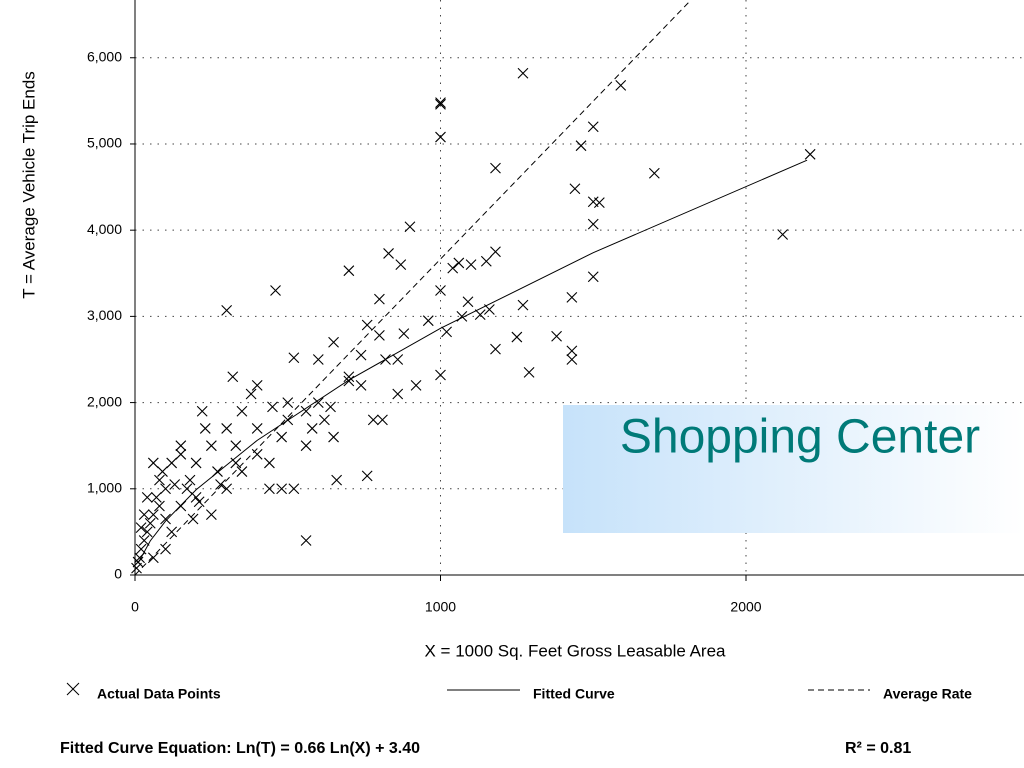 The height and width of the screenshot is (768, 1024). Describe the element at coordinates (927, 694) in the screenshot. I see `legend-label: Average Rate` at that location.